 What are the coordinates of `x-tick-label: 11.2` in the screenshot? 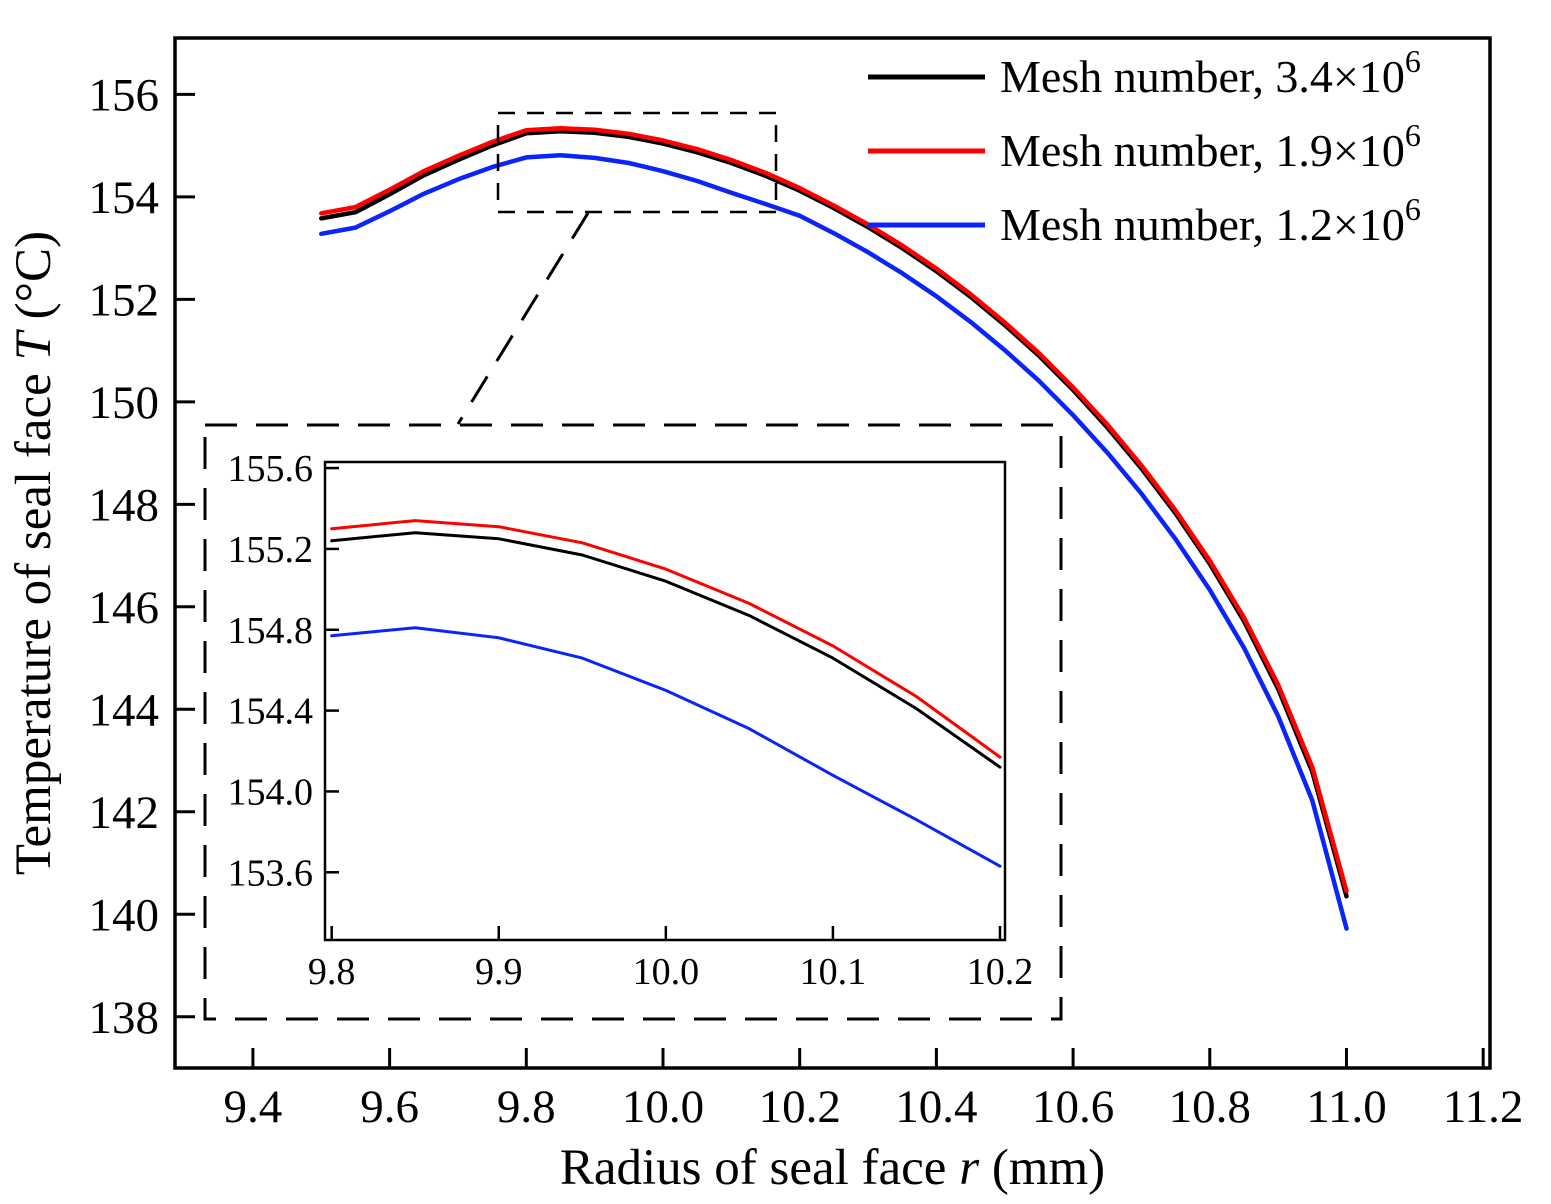 It's located at (1483, 1107).